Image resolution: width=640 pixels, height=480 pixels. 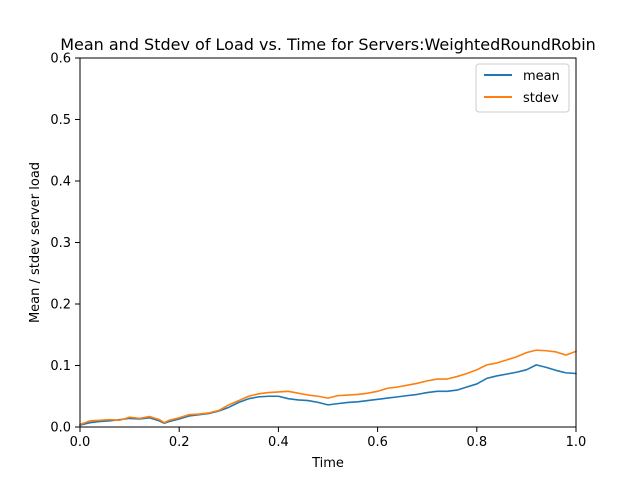 What do you see at coordinates (60, 59) in the screenshot?
I see `y-tick-label: 0.6` at bounding box center [60, 59].